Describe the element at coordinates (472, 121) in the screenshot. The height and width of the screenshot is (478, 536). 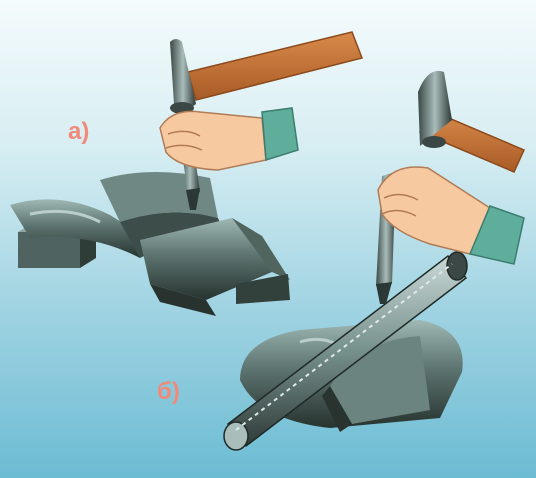
I see `hammer-b` at that location.